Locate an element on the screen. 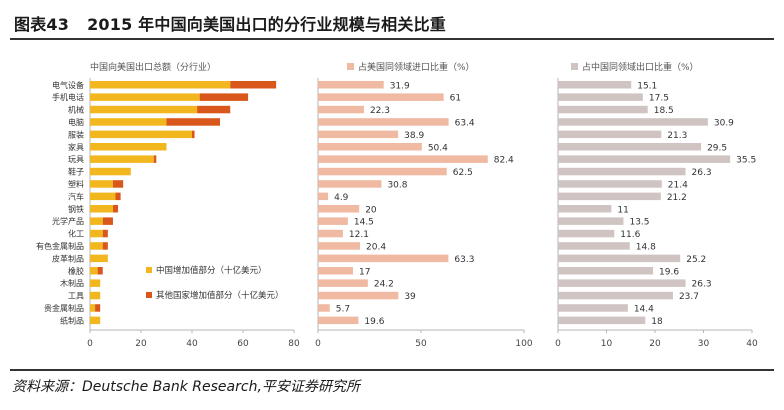 This screenshot has height=410, width=784. category-label: 手机电话 is located at coordinates (68, 97).